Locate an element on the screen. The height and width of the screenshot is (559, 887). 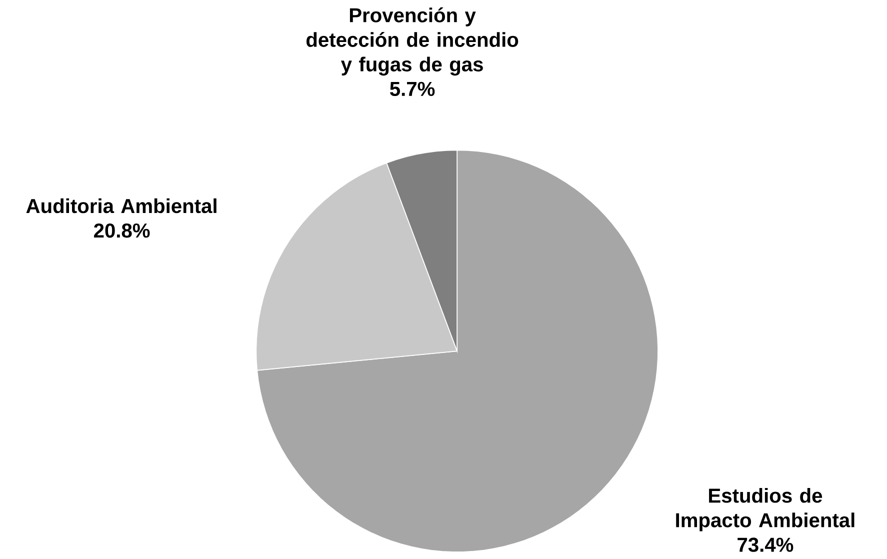
data-label: 20.8% is located at coordinates (122, 230).